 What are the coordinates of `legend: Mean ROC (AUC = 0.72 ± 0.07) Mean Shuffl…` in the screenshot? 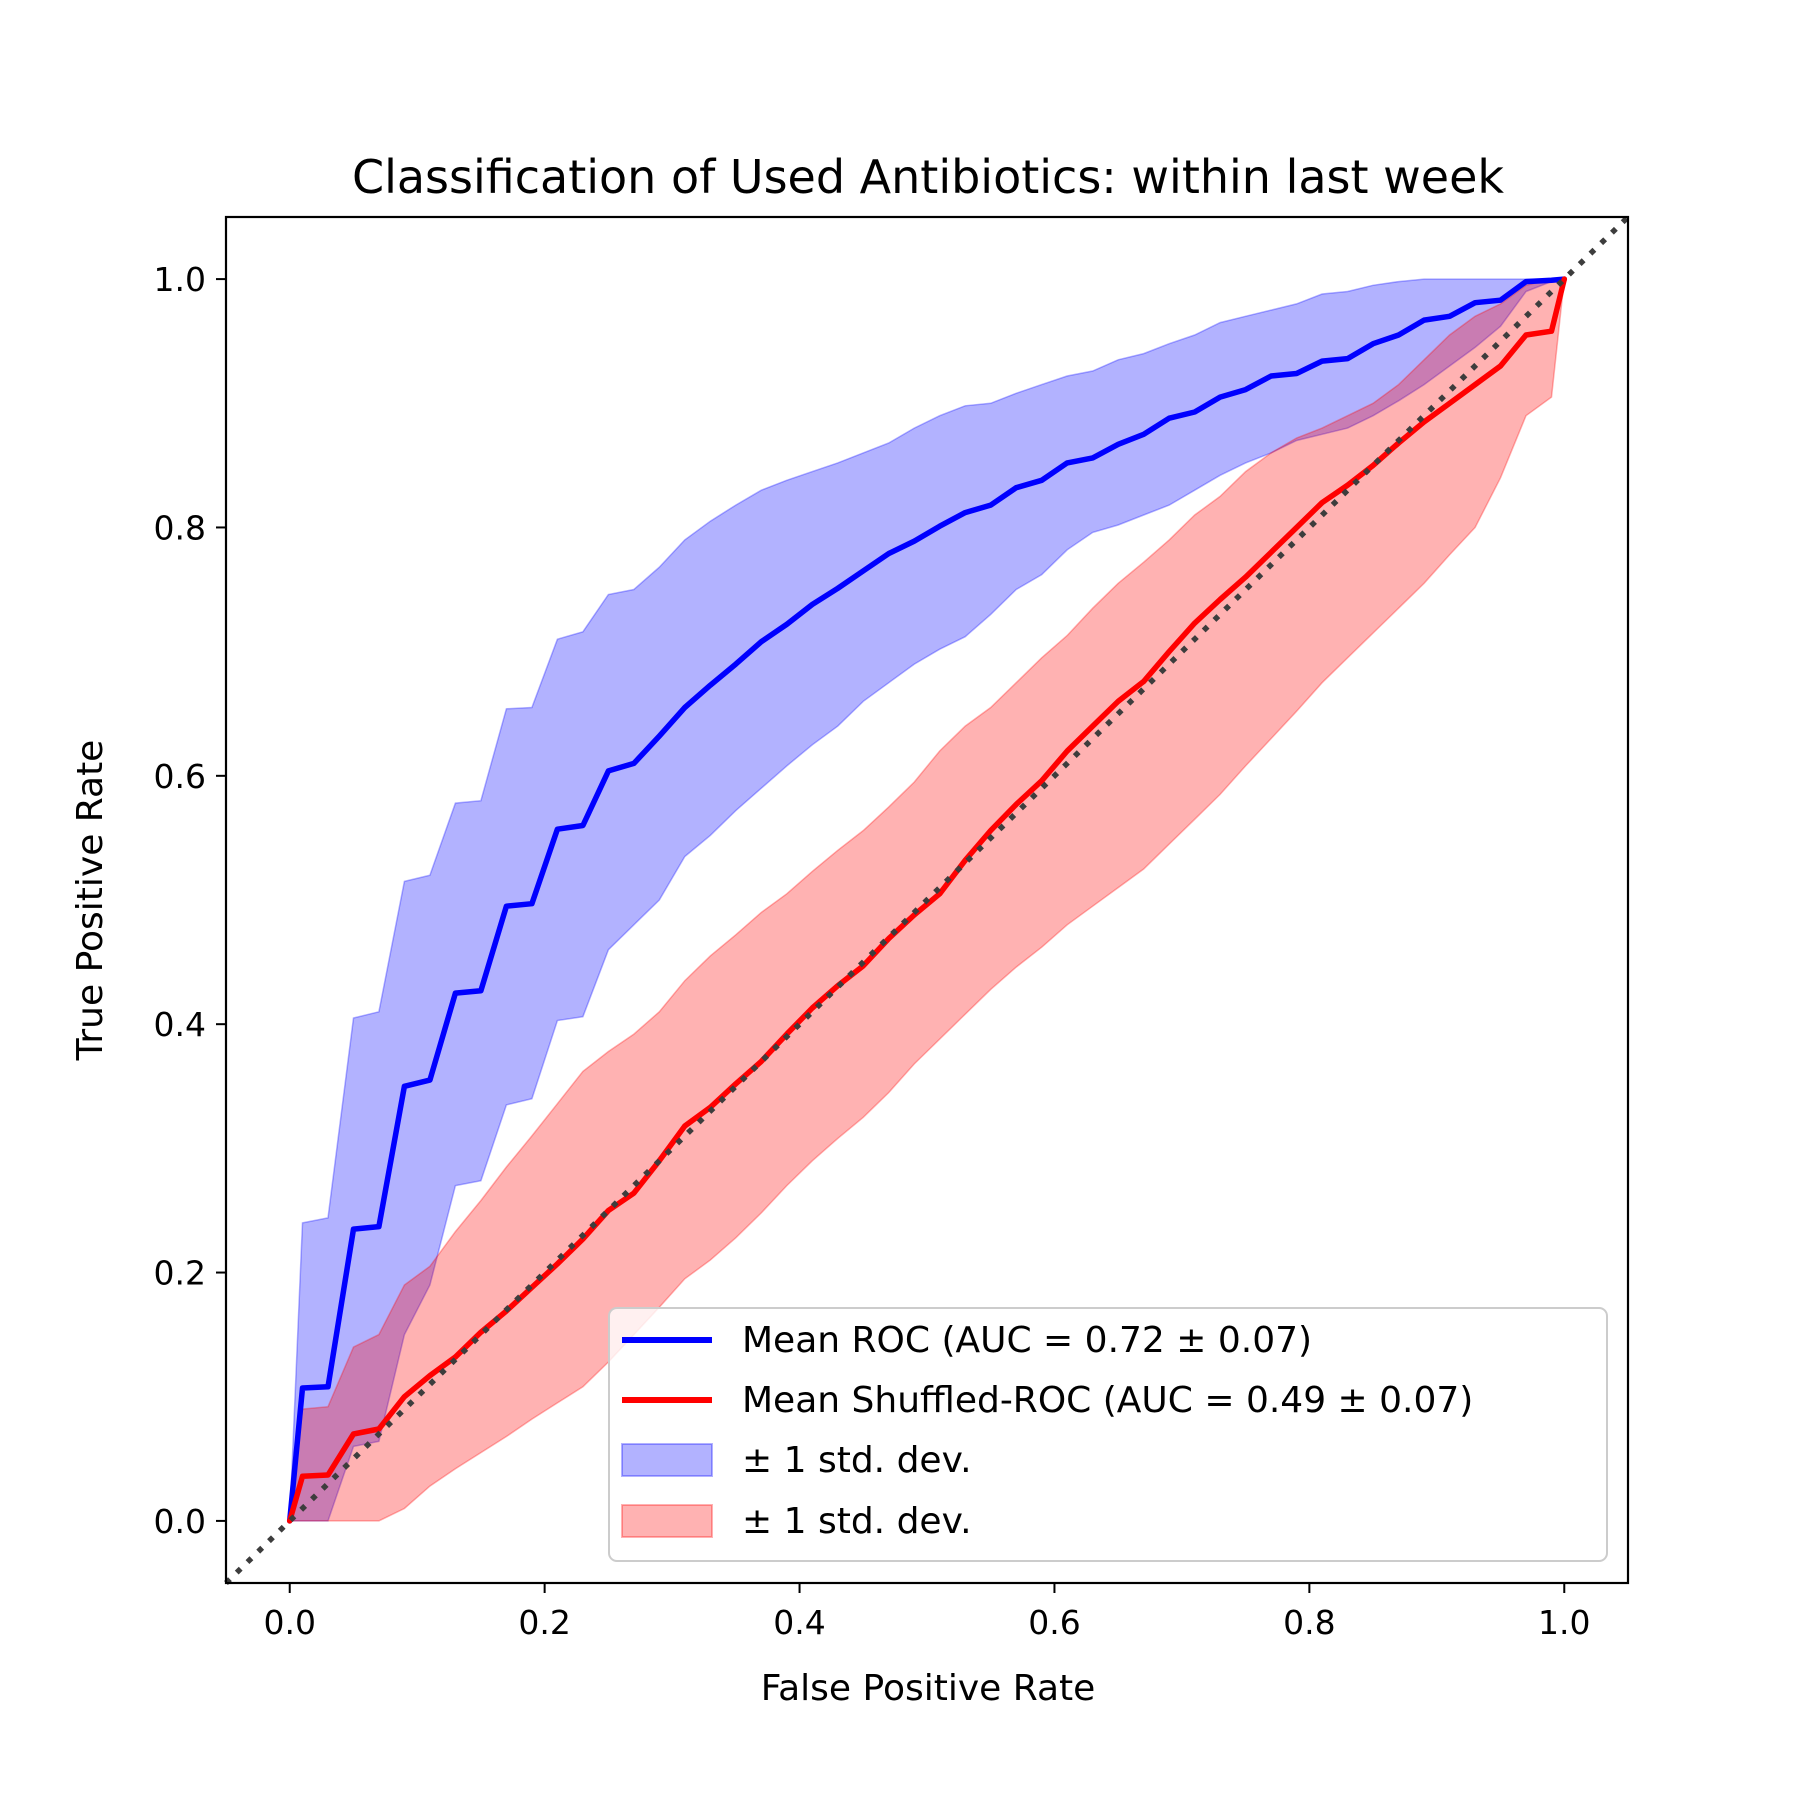 It's located at (1108, 1434).